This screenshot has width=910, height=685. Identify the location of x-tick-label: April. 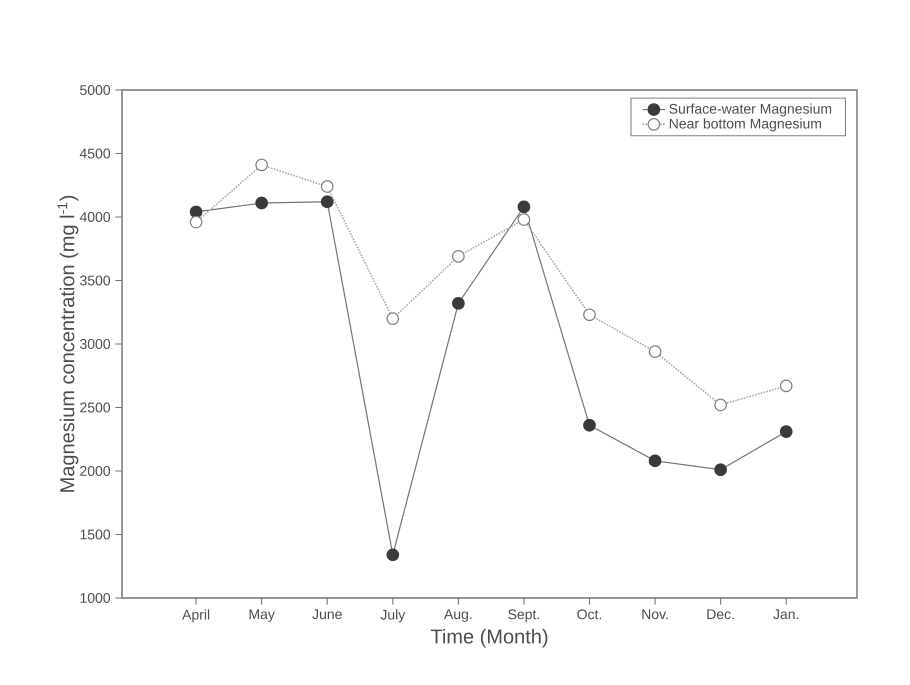
(196, 615).